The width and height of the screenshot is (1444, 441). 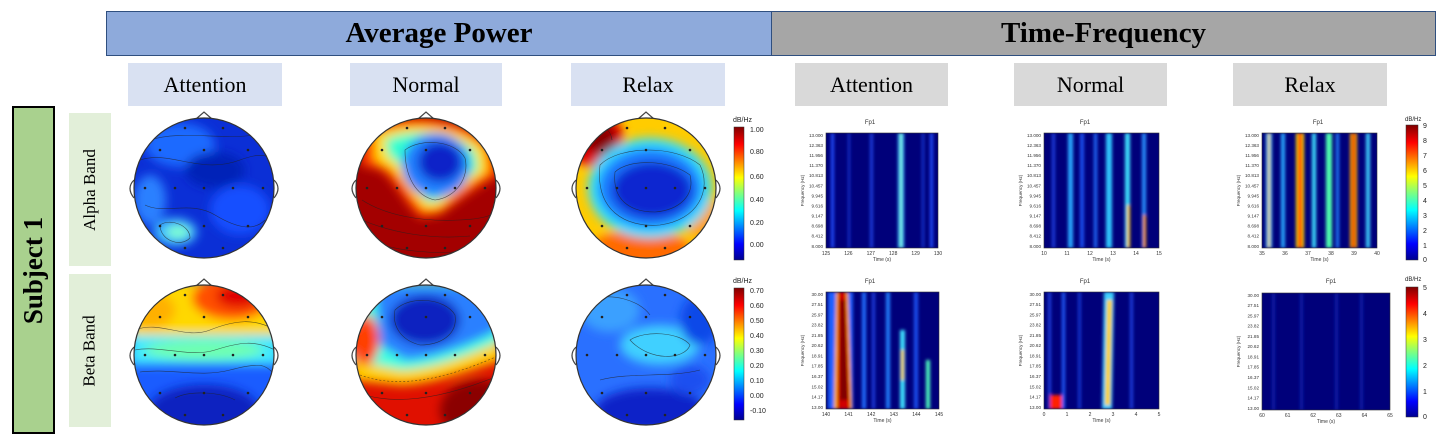 I want to click on colorbar-tick: 7, so click(x=1425, y=156).